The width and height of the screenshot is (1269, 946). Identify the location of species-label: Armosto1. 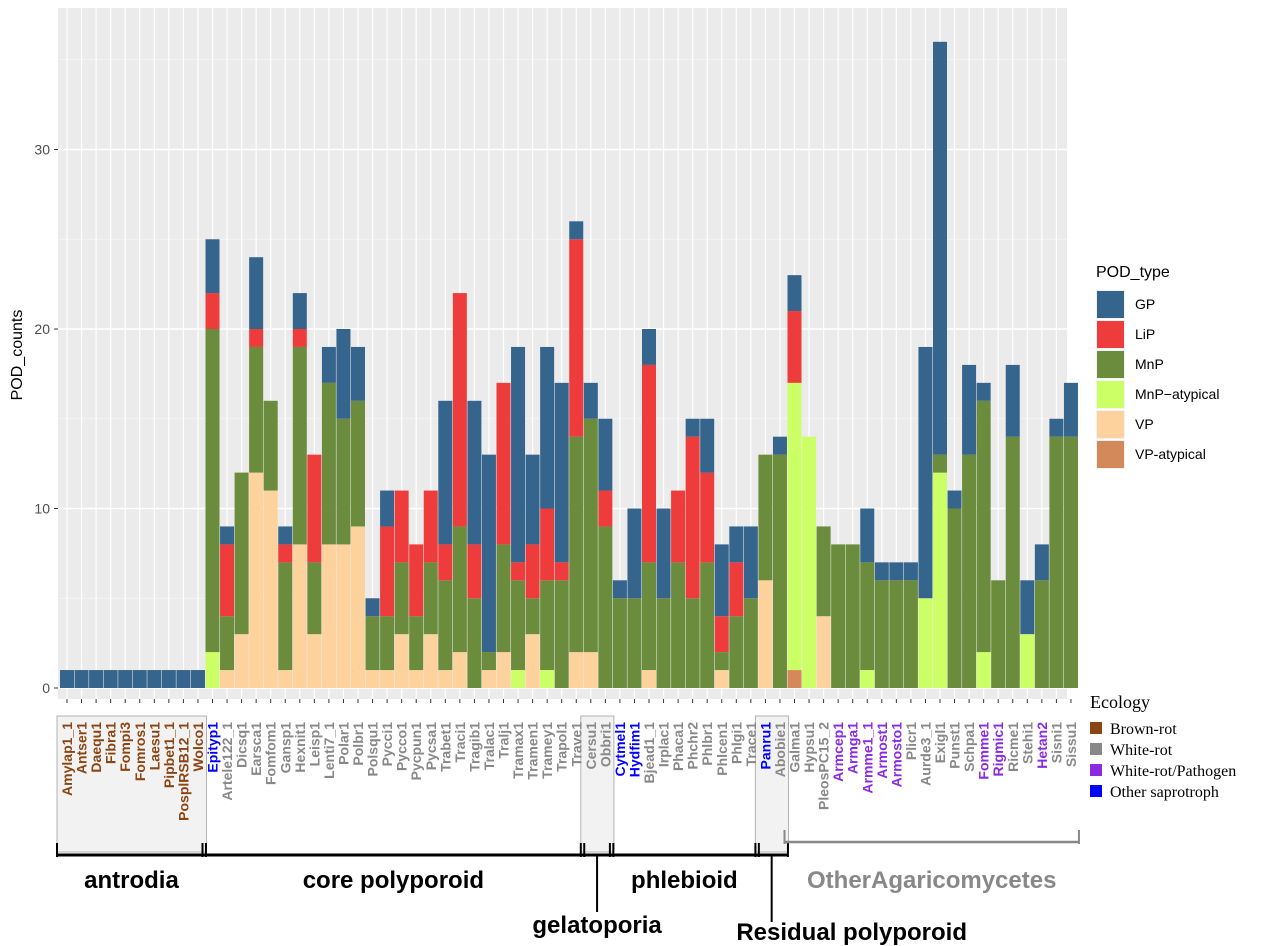
(896, 755).